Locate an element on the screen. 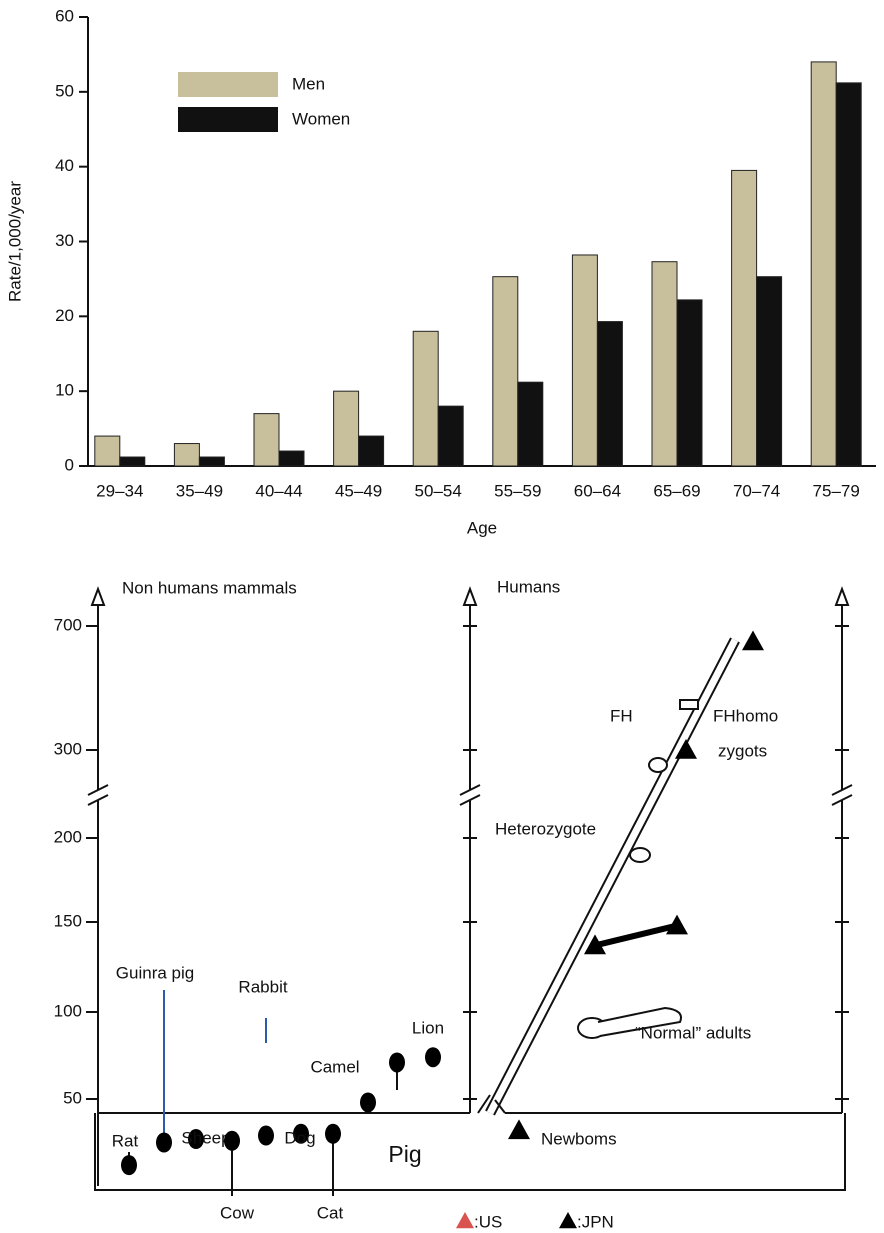 The image size is (884, 1233). x-tick-label: 29–34 is located at coordinates (119, 490).